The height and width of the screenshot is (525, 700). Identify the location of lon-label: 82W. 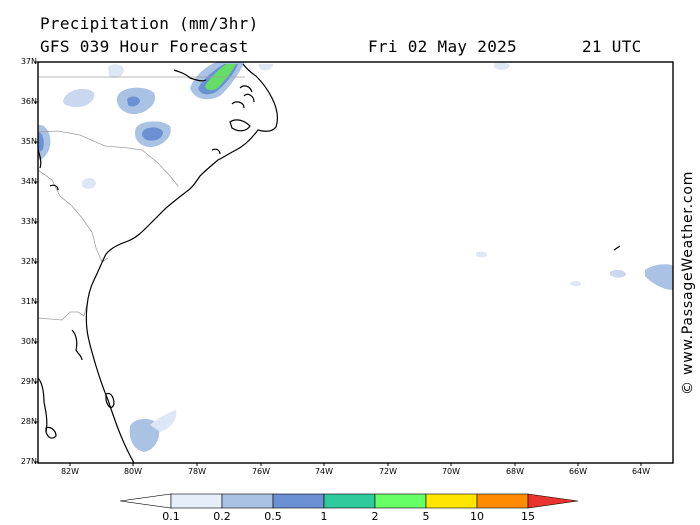
(70, 471).